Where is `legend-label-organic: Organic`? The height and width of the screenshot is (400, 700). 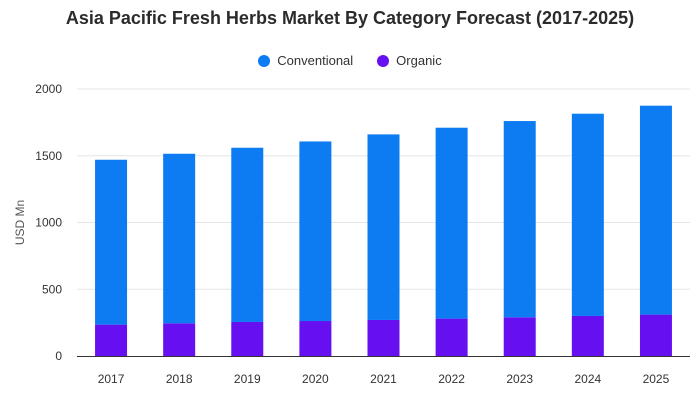
legend-label-organic: Organic is located at coordinates (419, 60).